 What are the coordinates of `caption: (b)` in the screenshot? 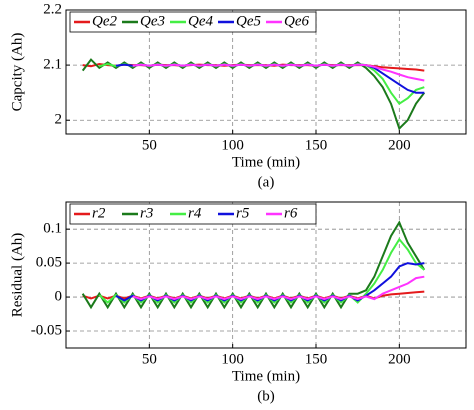 It's located at (266, 396).